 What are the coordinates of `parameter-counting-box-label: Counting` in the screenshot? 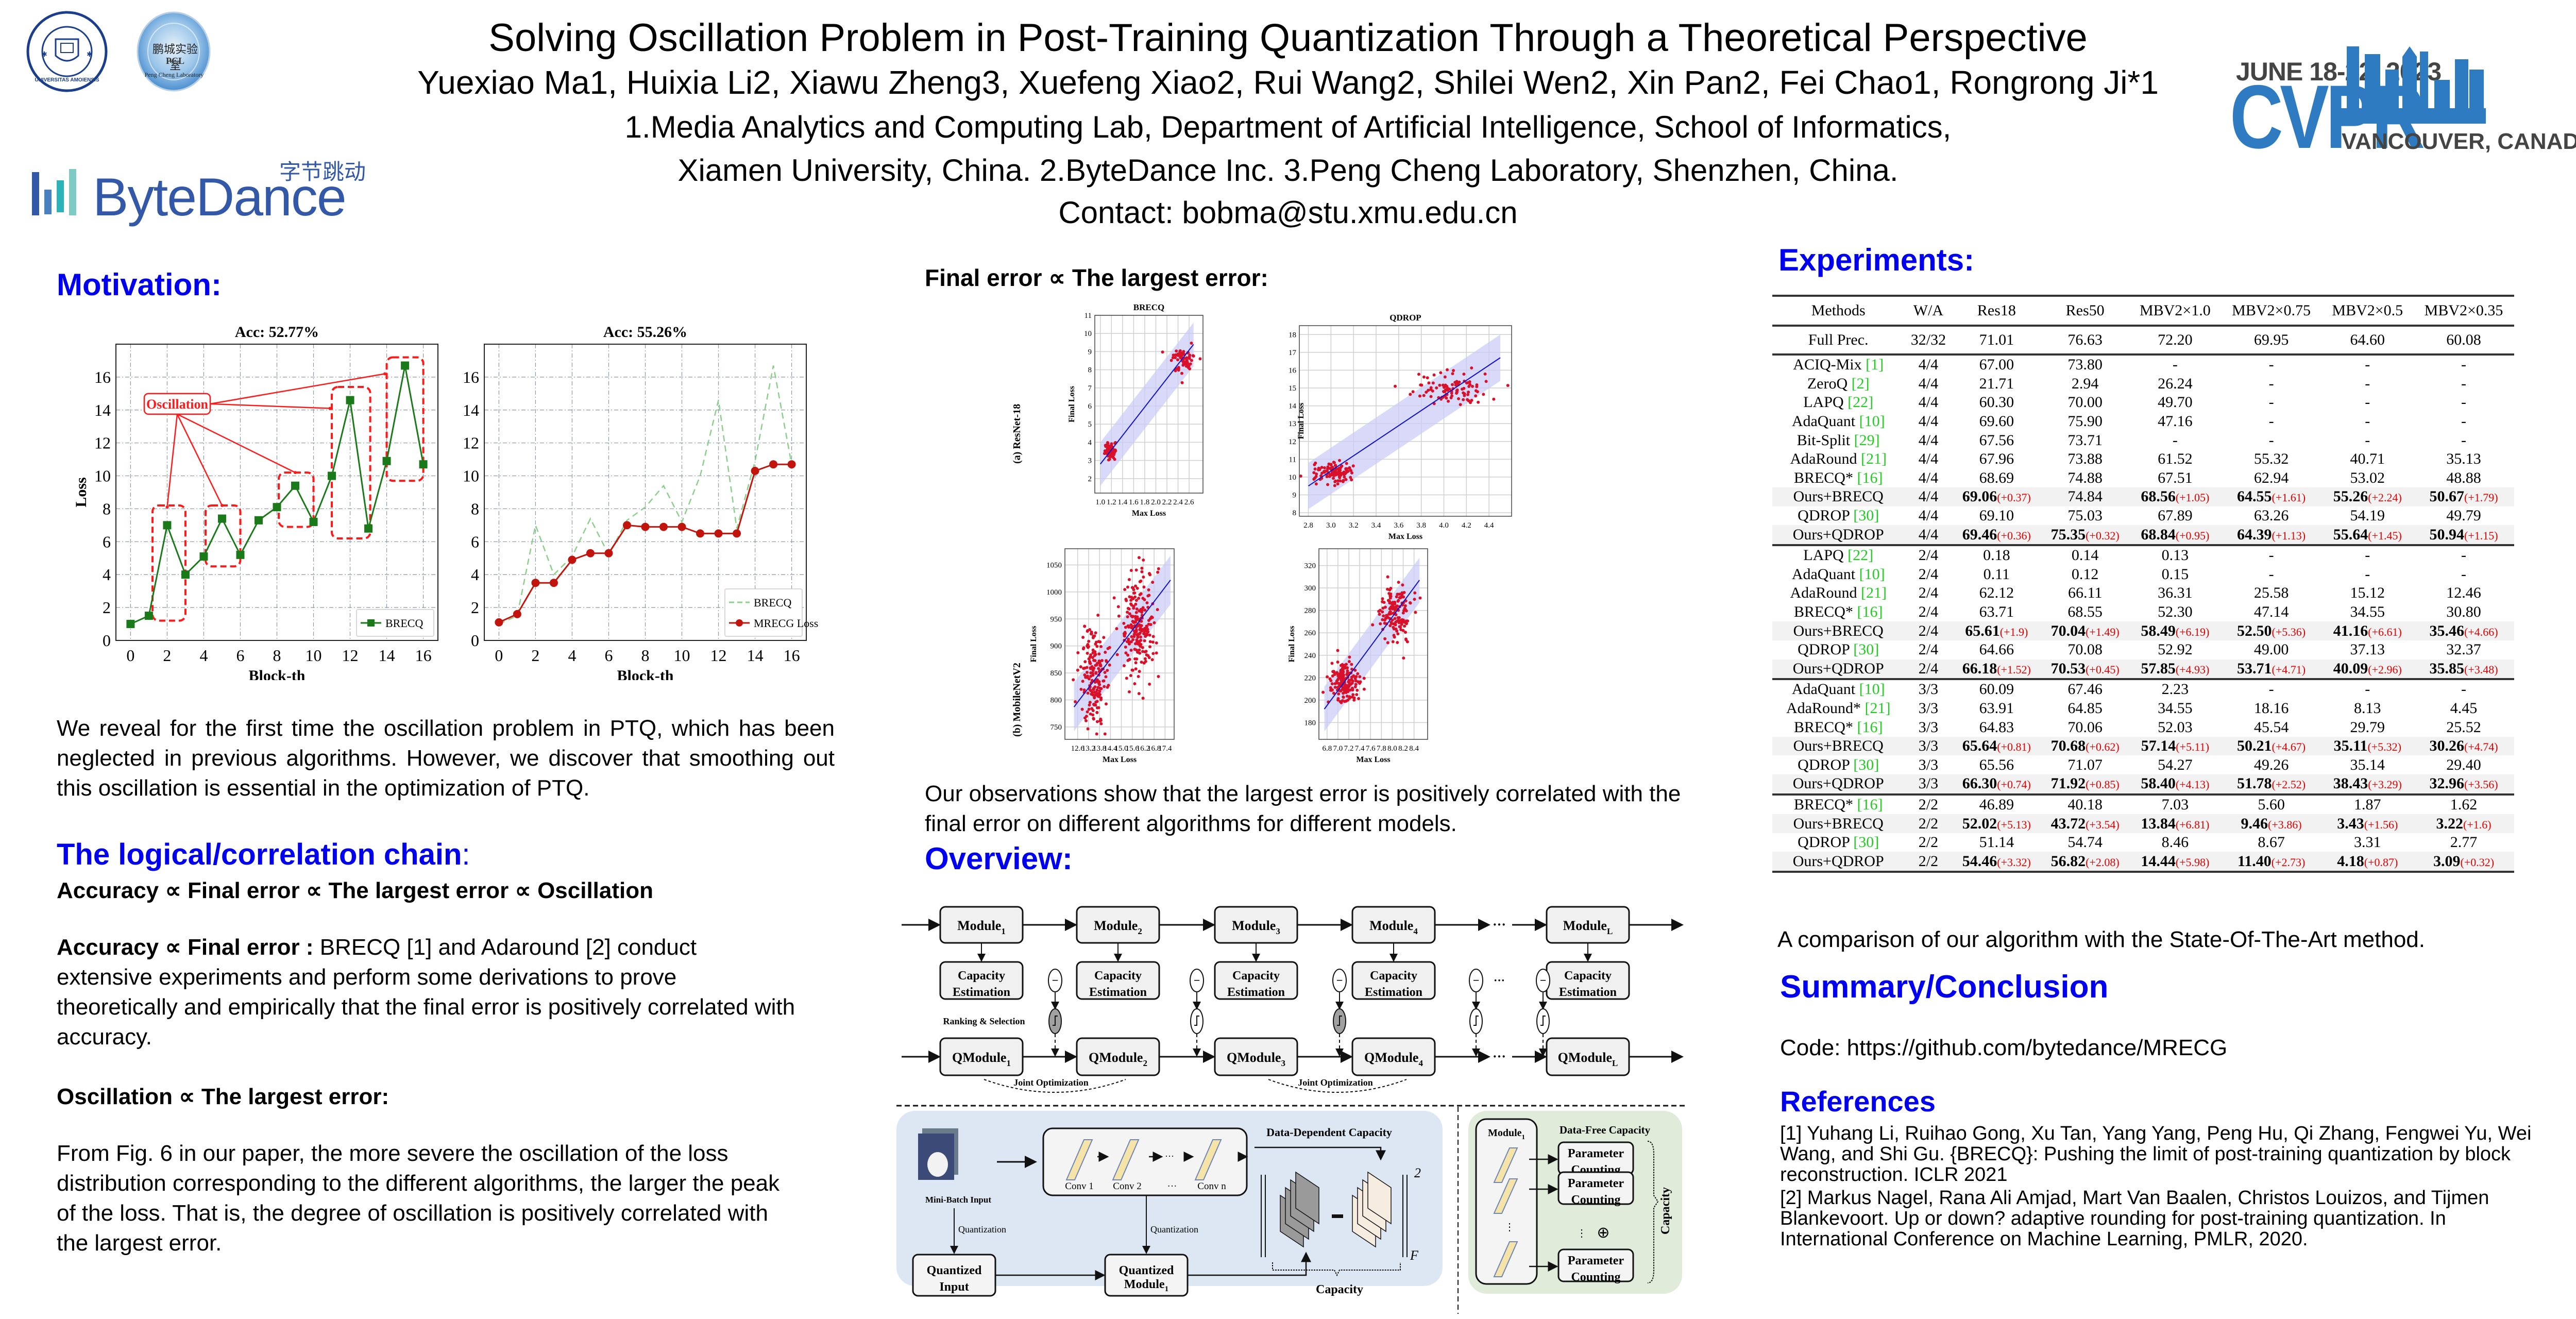 It's located at (1595, 1277).